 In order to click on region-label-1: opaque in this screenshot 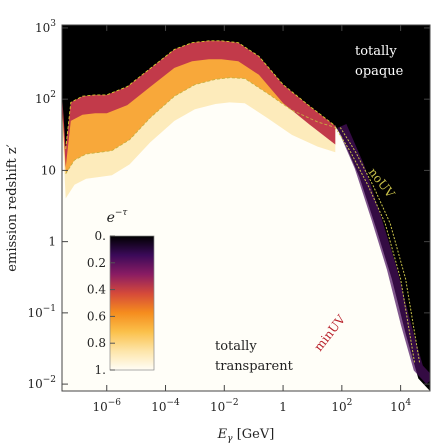, I will do `click(379, 71)`.